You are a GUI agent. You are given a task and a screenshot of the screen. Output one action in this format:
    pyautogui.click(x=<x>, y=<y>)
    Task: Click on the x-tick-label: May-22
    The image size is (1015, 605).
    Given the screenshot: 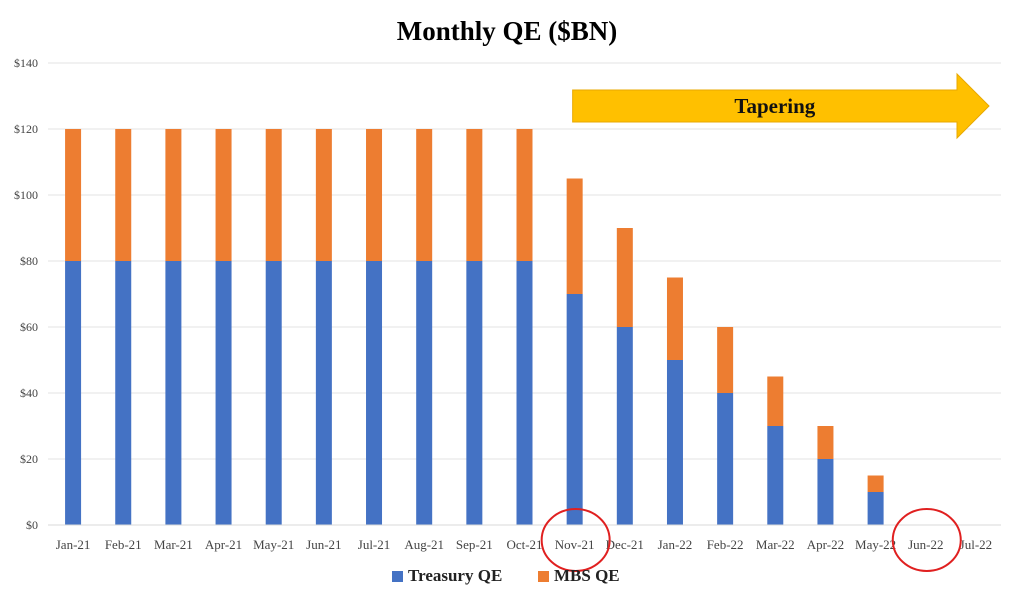 What is the action you would take?
    pyautogui.click(x=875, y=544)
    